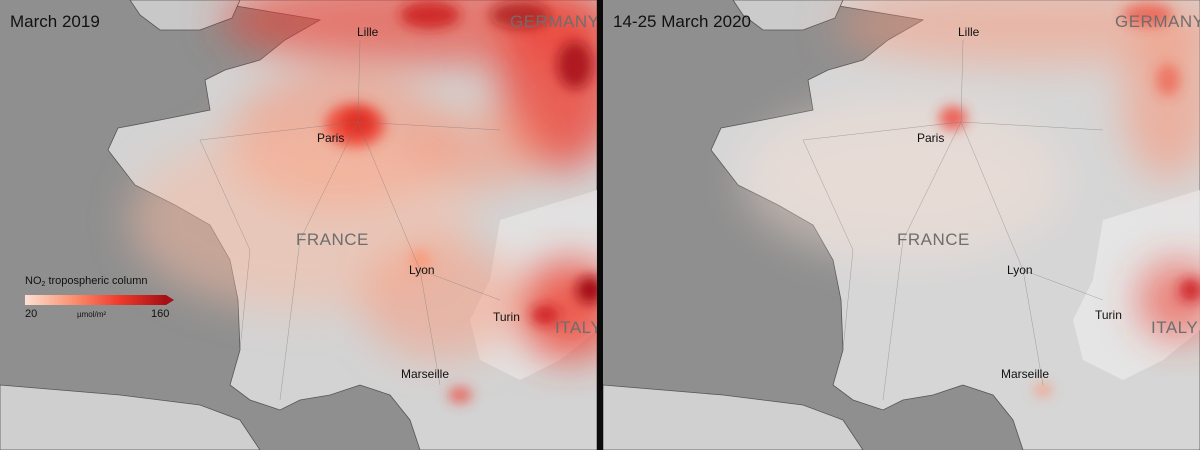 This screenshot has height=450, width=1200. Describe the element at coordinates (96, 281) in the screenshot. I see `legend-title-suffix: tropospheric column` at that location.